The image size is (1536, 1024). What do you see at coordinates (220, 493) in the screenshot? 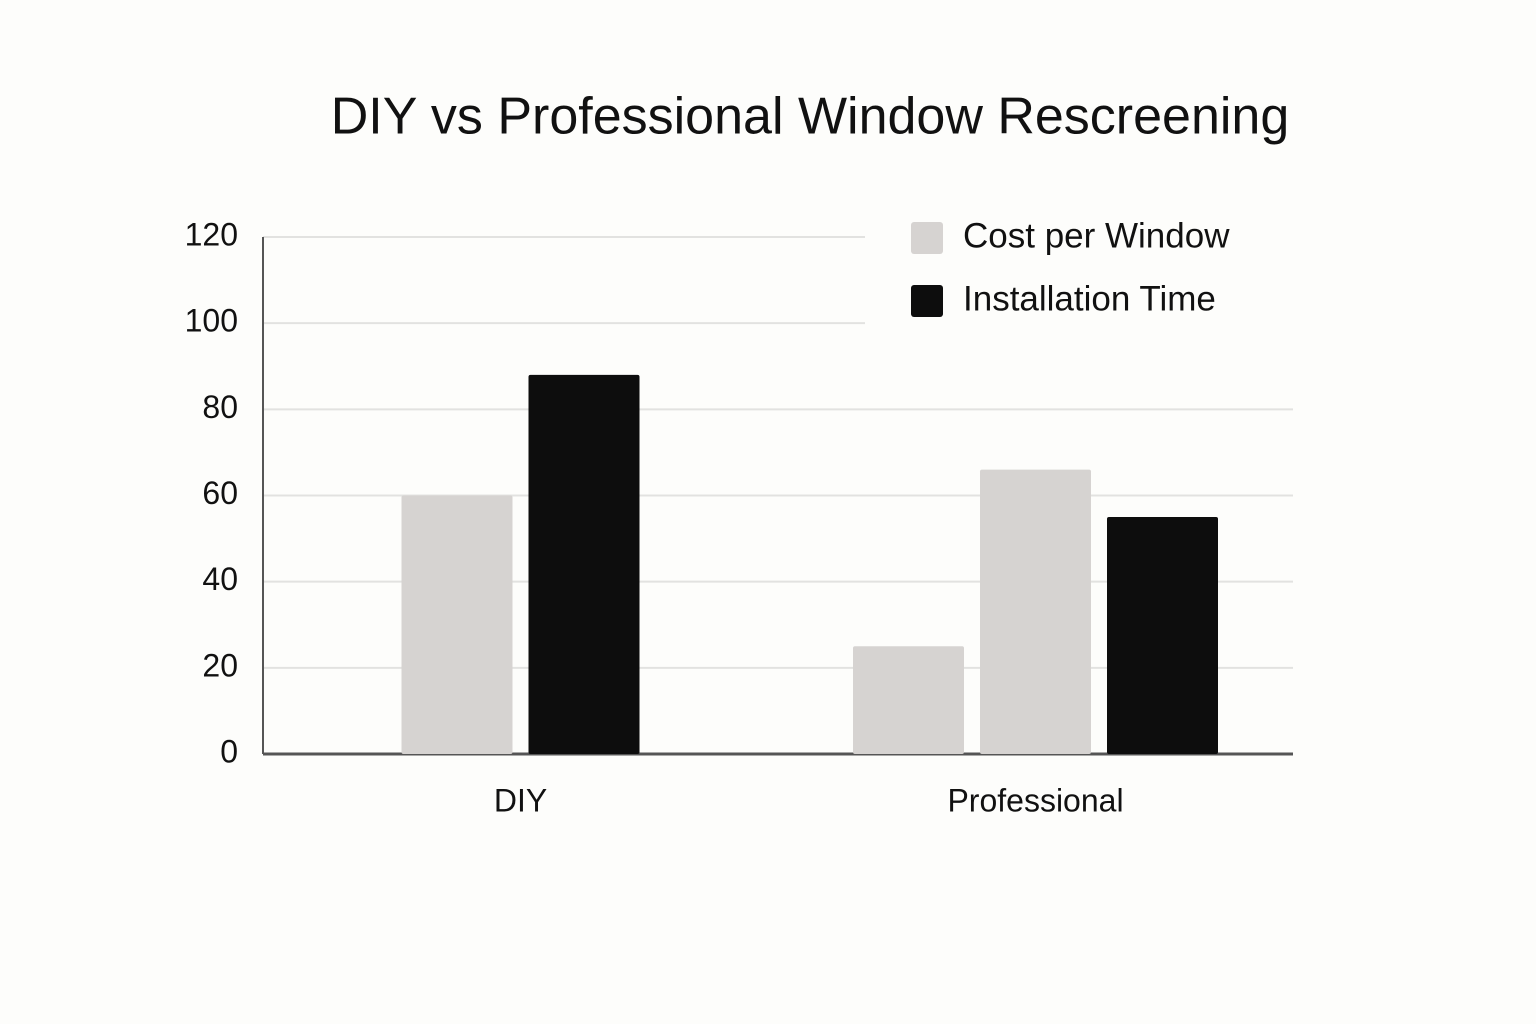
I see `y-tick-label: 60` at bounding box center [220, 493].